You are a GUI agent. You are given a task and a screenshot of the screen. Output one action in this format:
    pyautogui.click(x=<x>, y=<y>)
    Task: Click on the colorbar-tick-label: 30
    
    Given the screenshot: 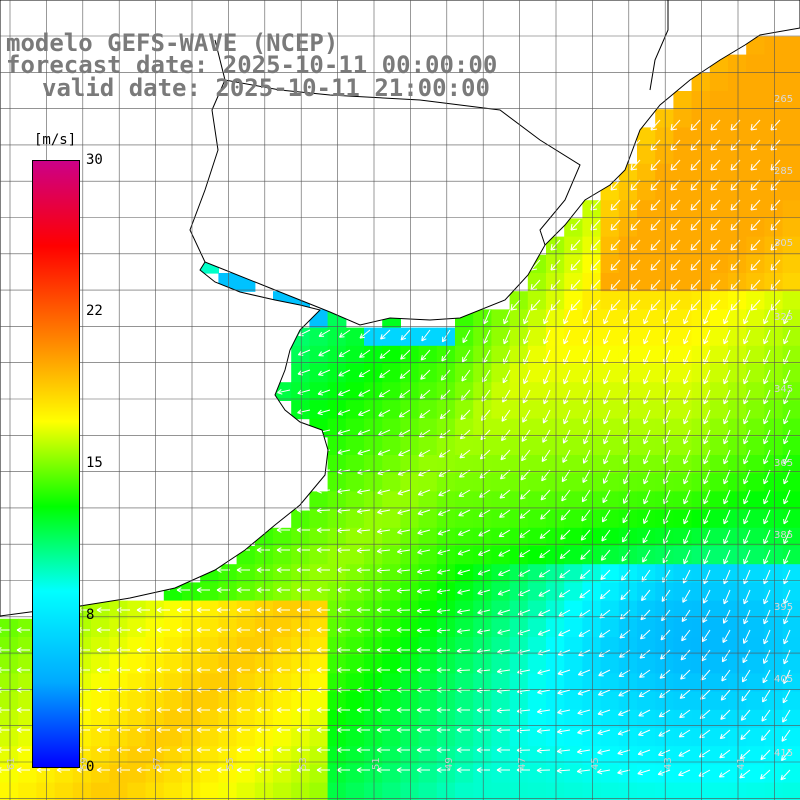 What is the action you would take?
    pyautogui.click(x=94, y=160)
    